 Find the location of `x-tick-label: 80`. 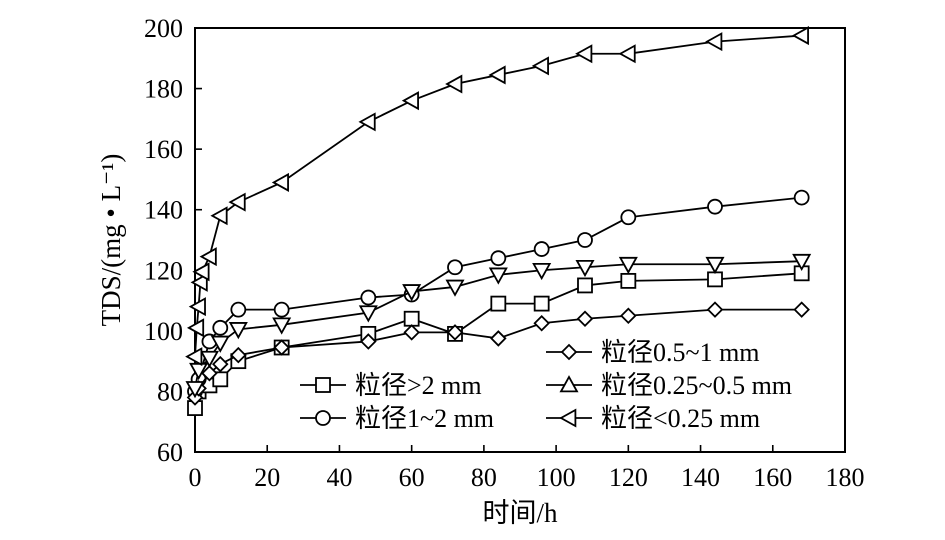

x-tick-label: 80 is located at coordinates (484, 477).